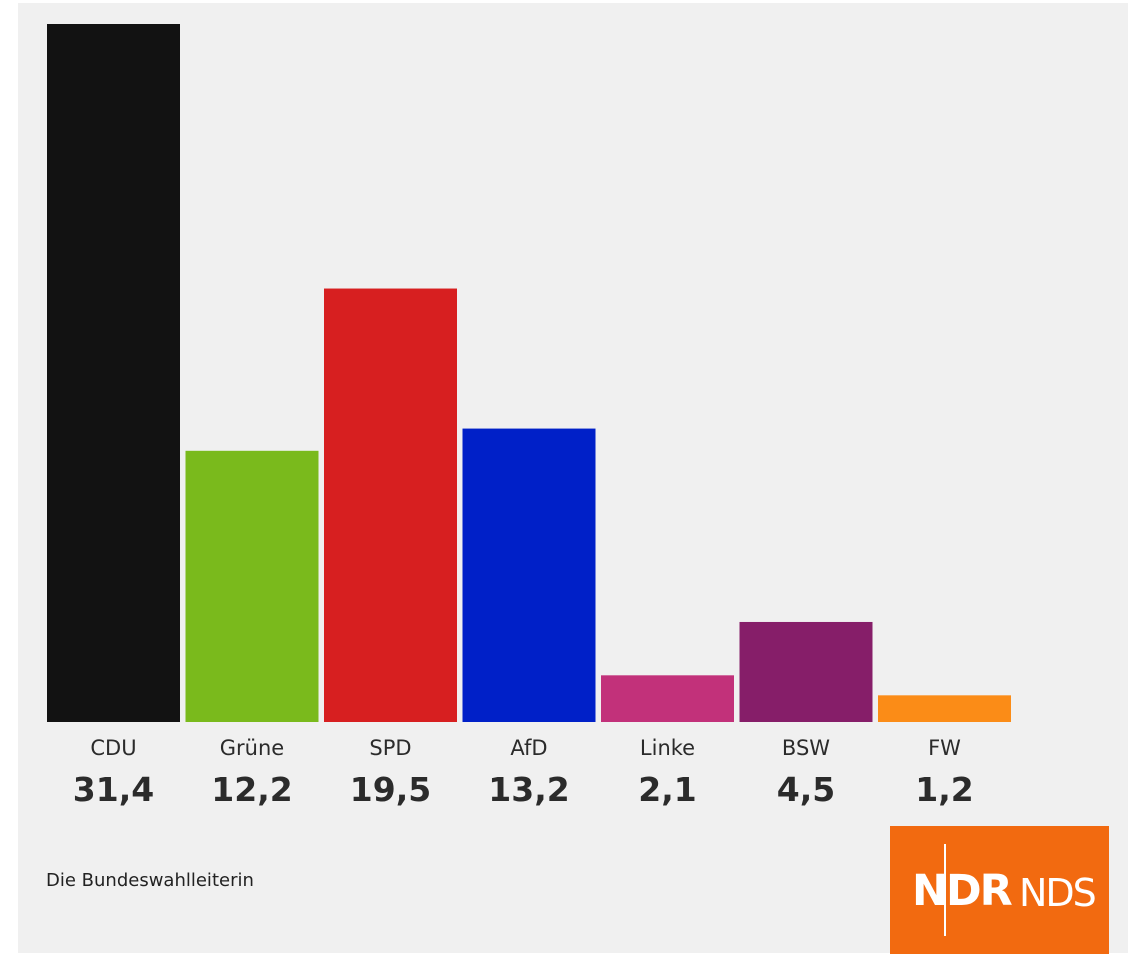  What do you see at coordinates (806, 671) in the screenshot?
I see `bar-bsw` at bounding box center [806, 671].